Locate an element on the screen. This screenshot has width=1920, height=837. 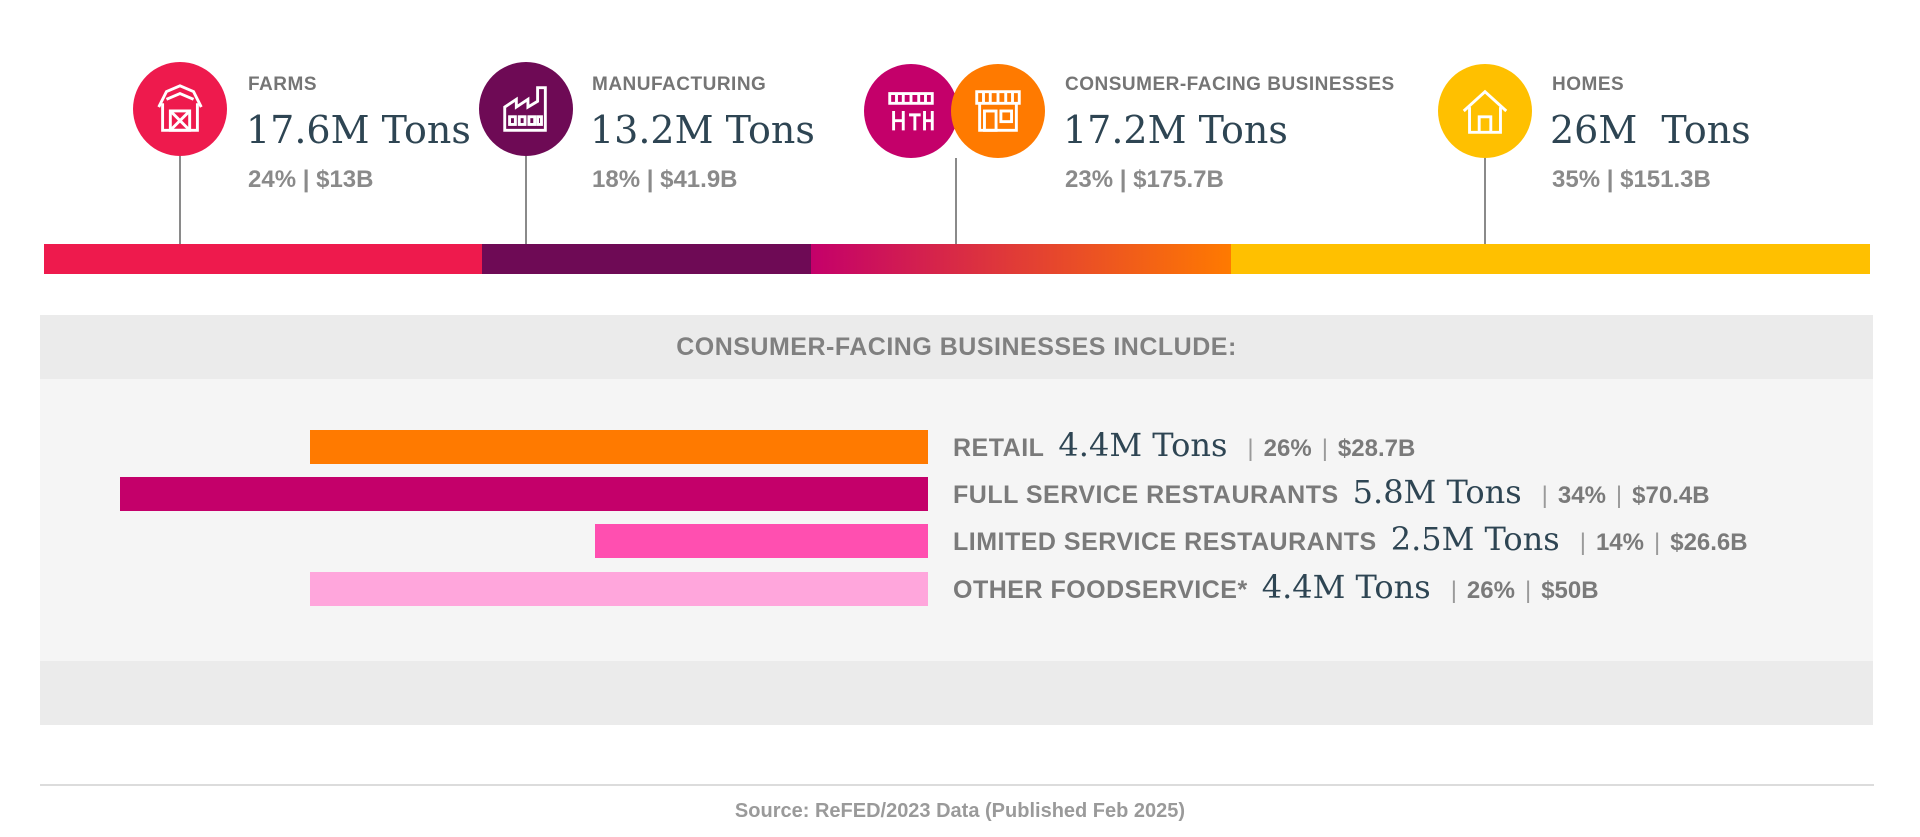
sector-stats-consumer-facing: 23% | $175.7B is located at coordinates (1144, 179).